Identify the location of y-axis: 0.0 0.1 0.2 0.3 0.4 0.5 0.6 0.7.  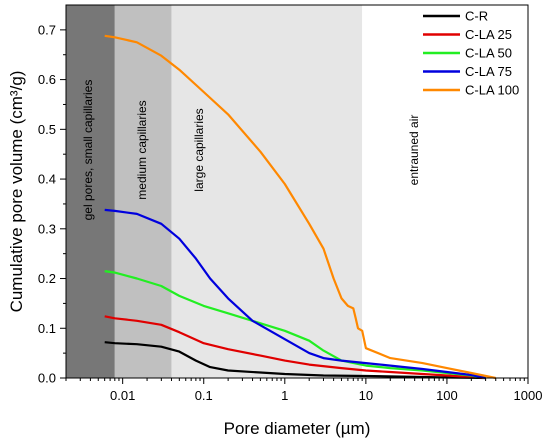
(52, 204).